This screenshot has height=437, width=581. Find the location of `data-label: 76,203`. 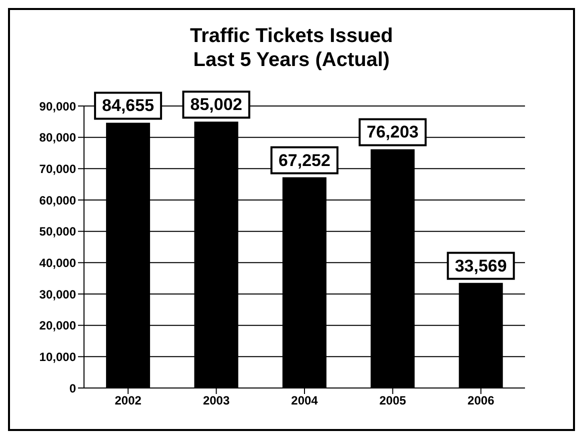

data-label: 76,203 is located at coordinates (392, 132).